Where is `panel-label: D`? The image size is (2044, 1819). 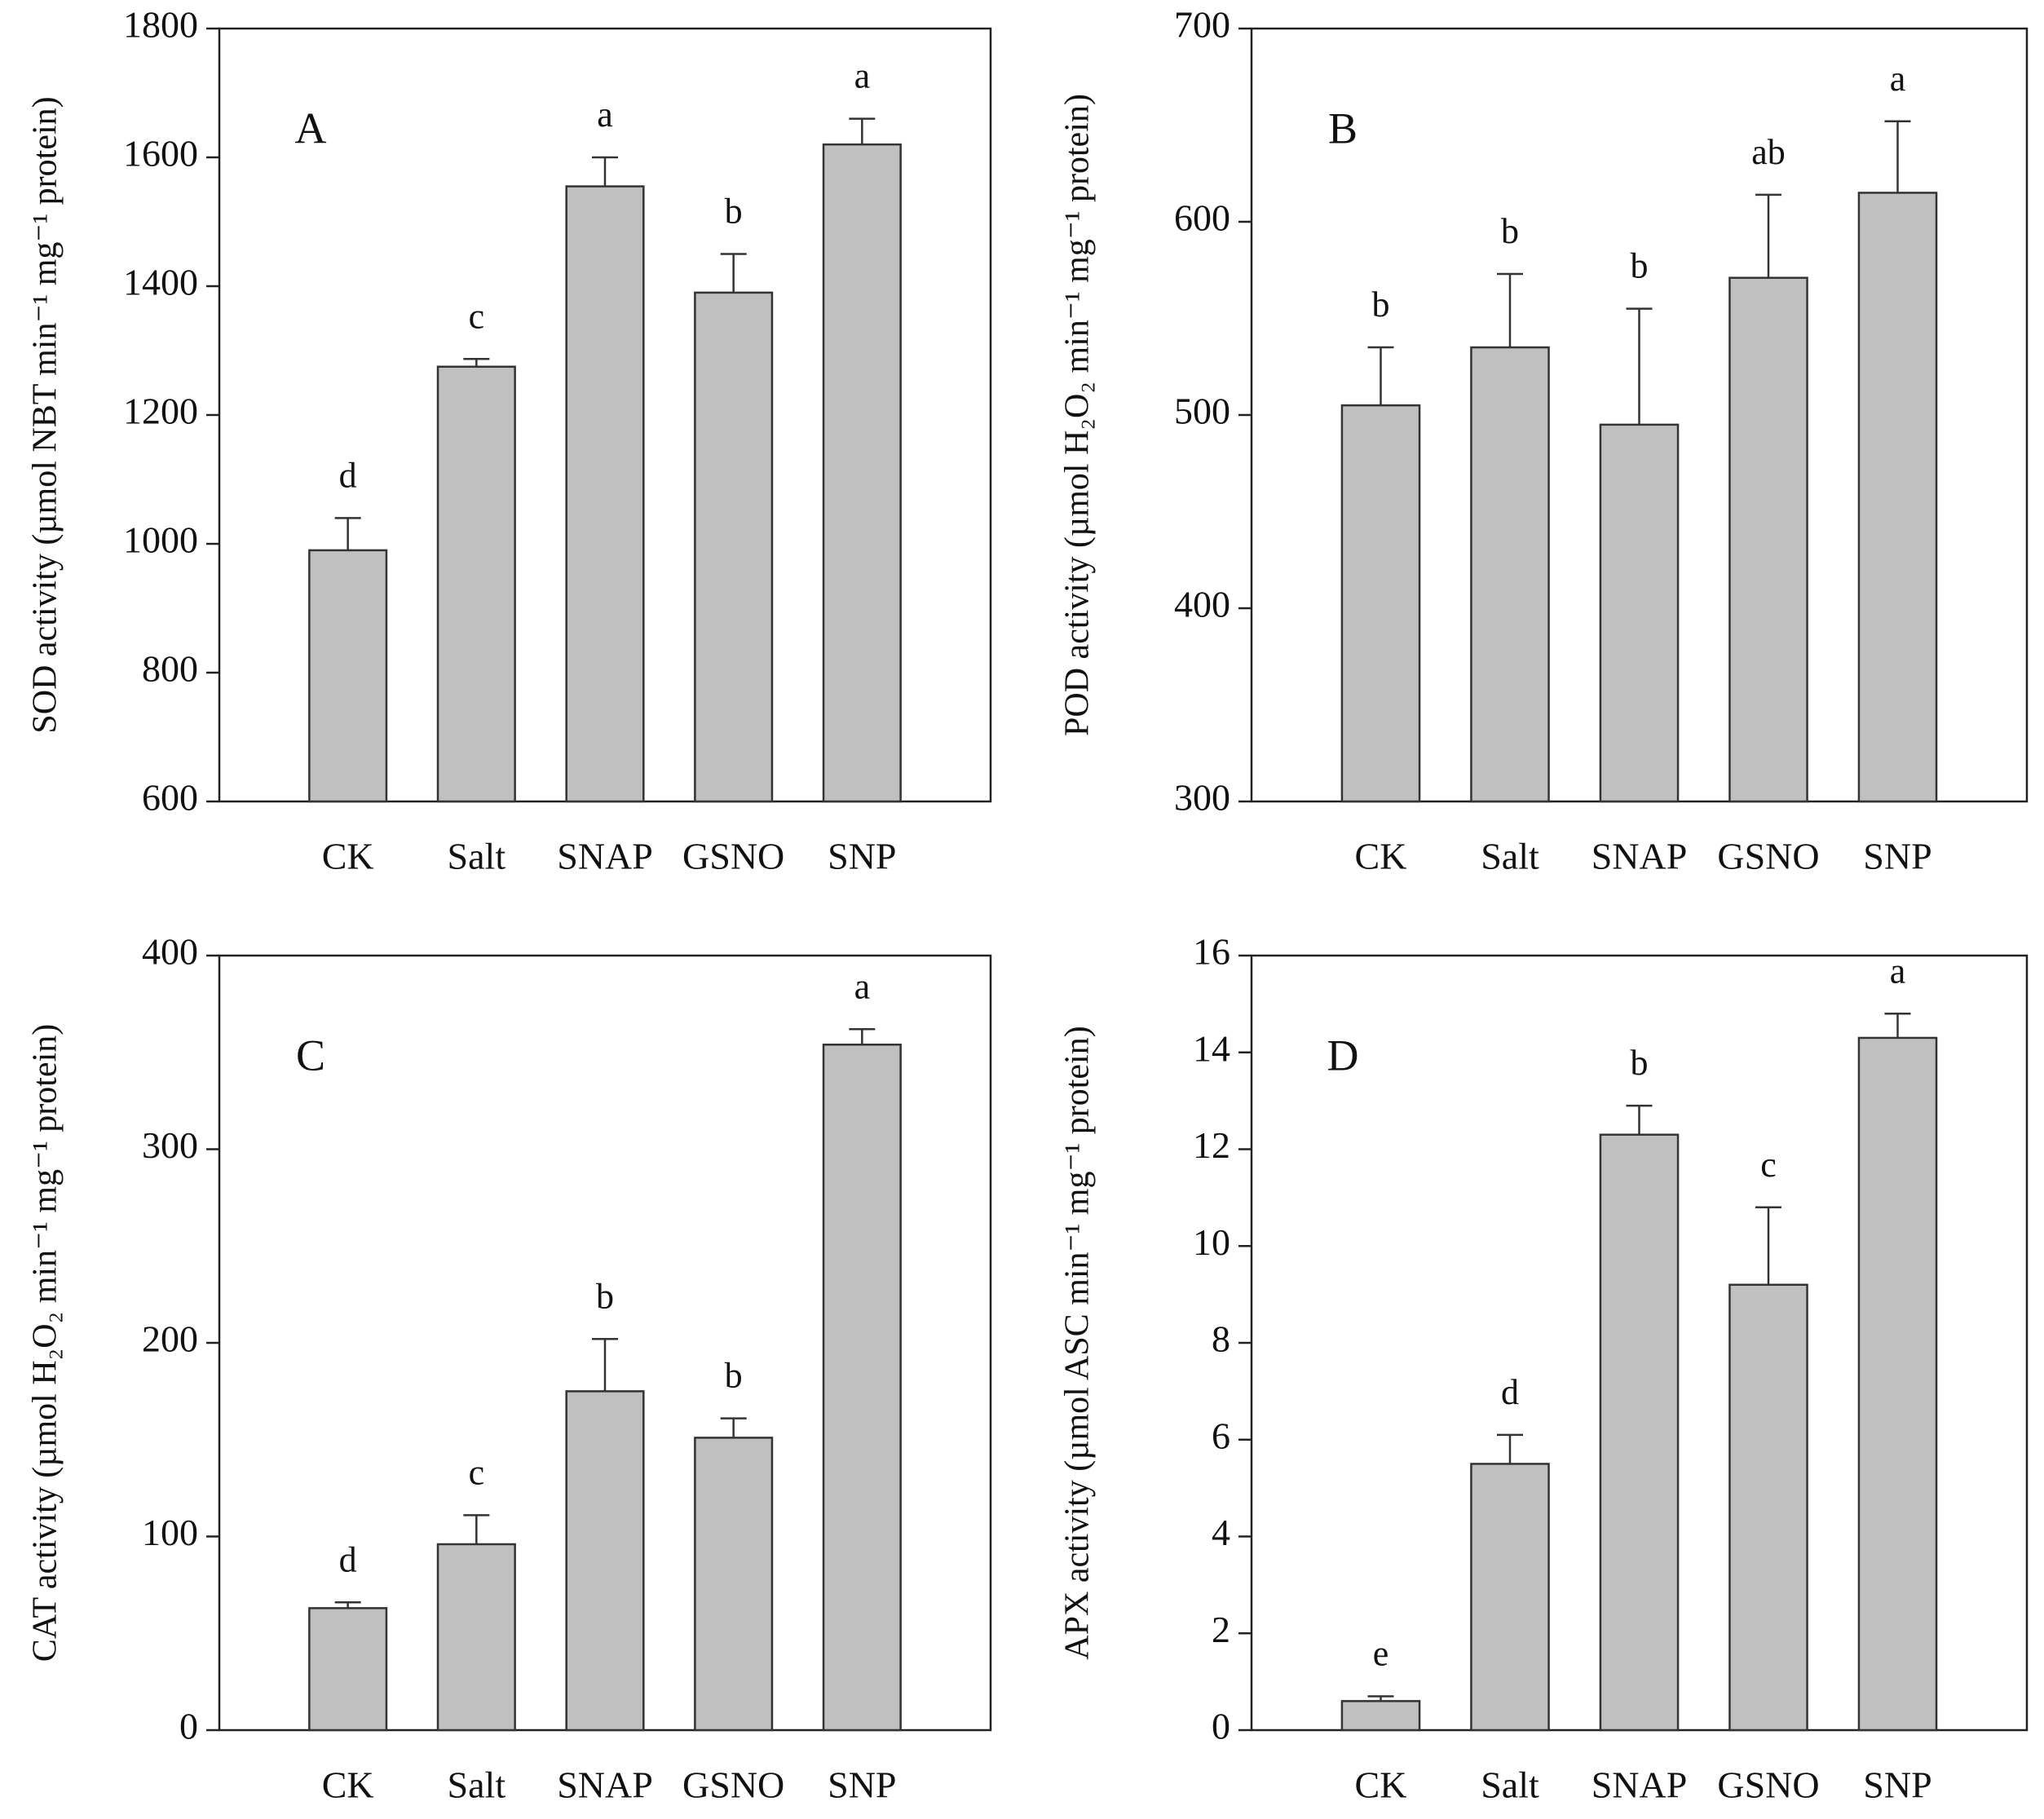 panel-label: D is located at coordinates (1343, 1055).